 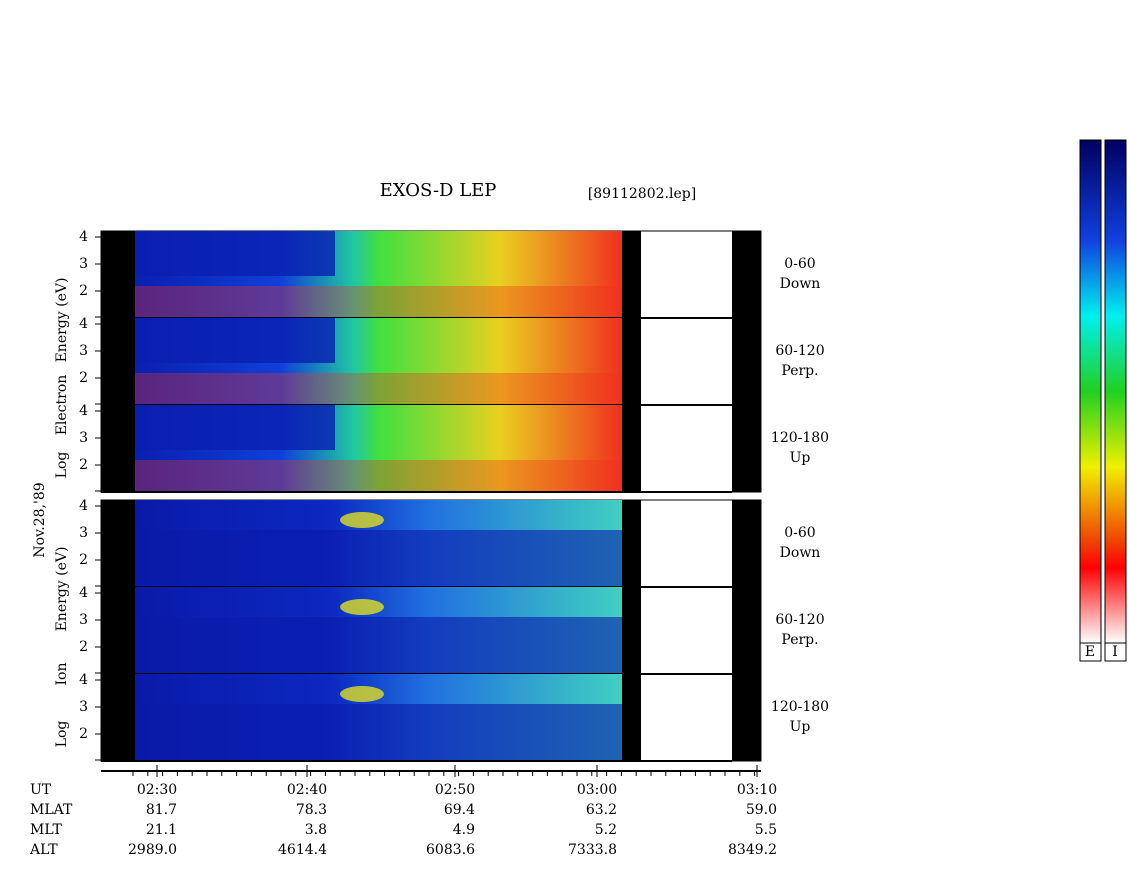 What do you see at coordinates (43, 850) in the screenshot?
I see `row-label: ALT` at bounding box center [43, 850].